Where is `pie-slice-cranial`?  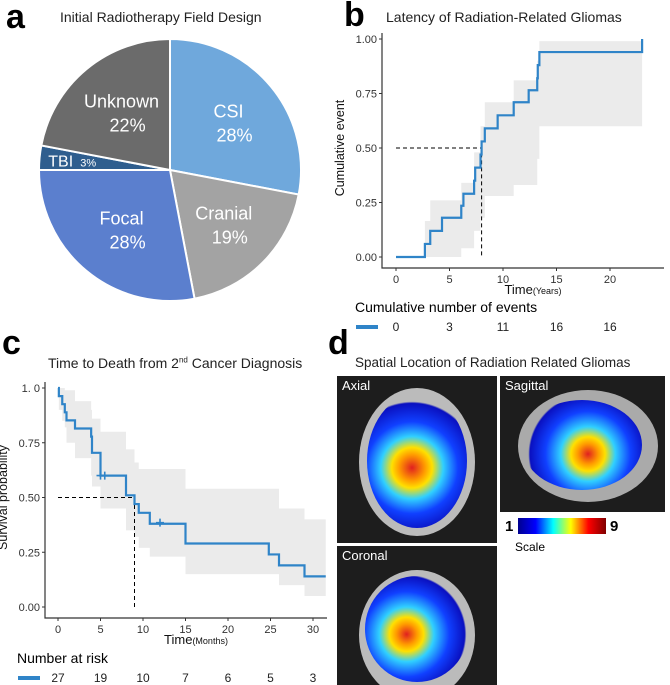 pie-slice-cranial is located at coordinates (234, 234).